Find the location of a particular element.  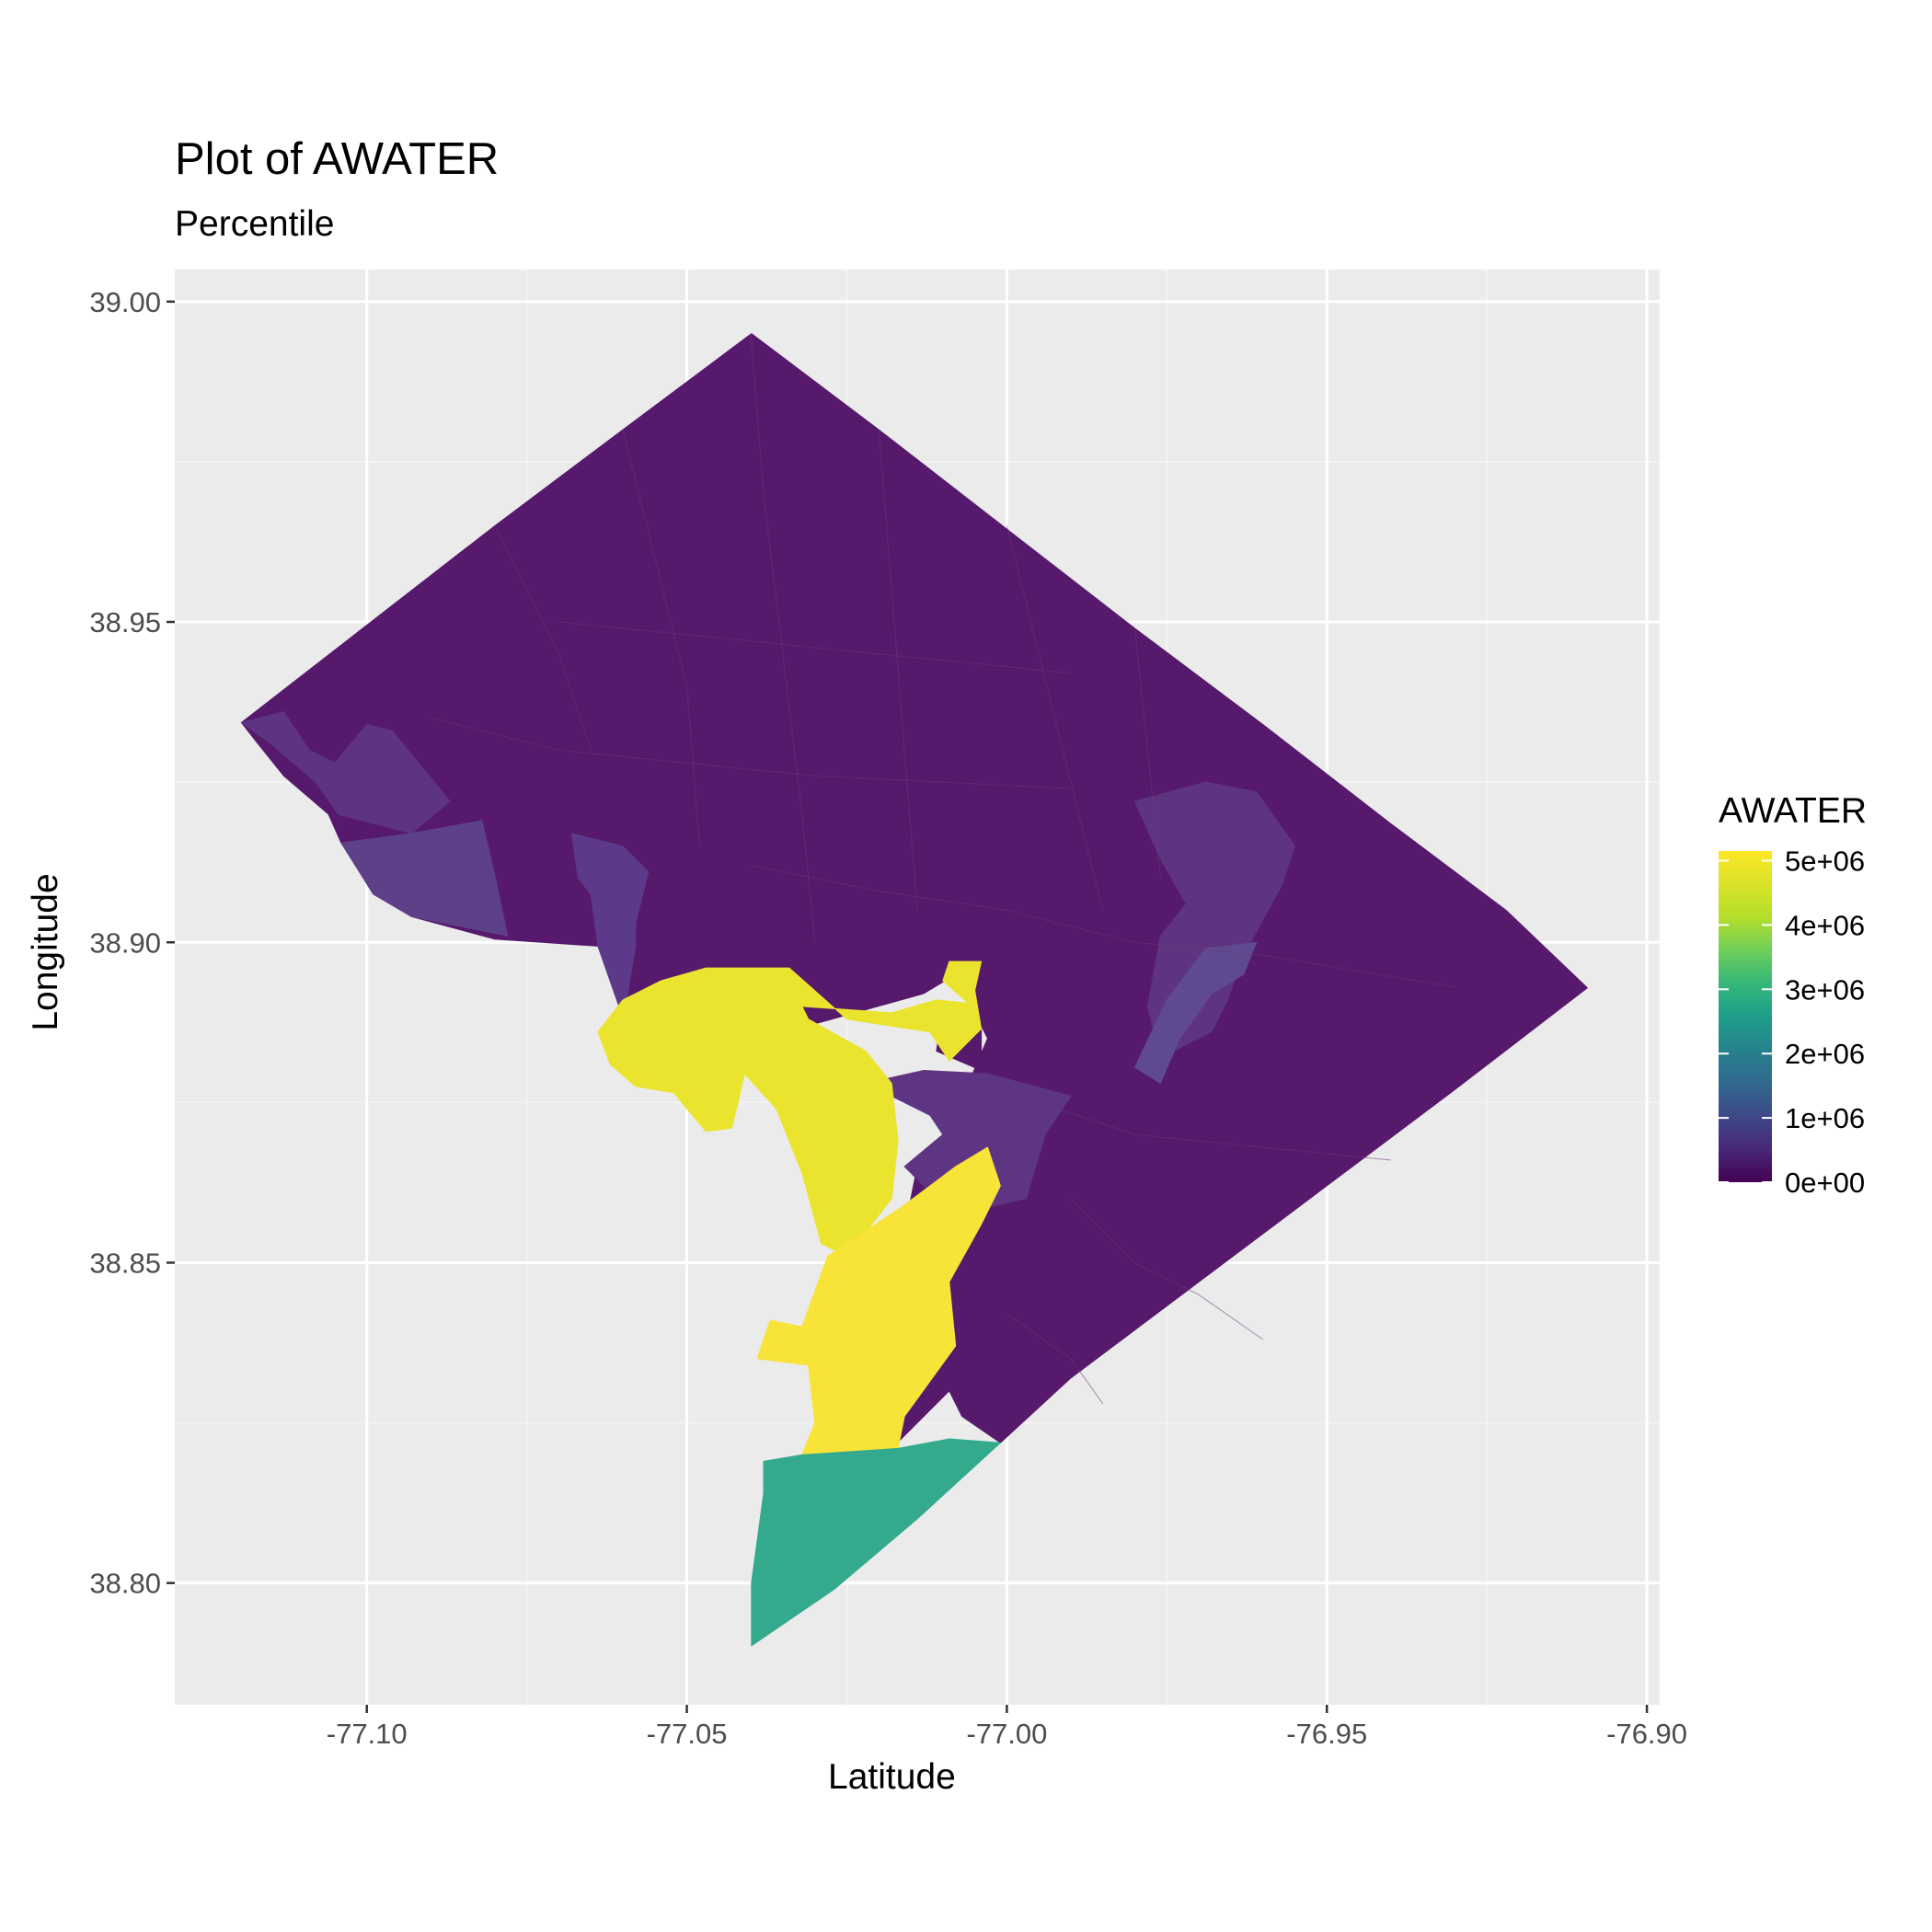

y-tick-label: 38.85 is located at coordinates (125, 1263).